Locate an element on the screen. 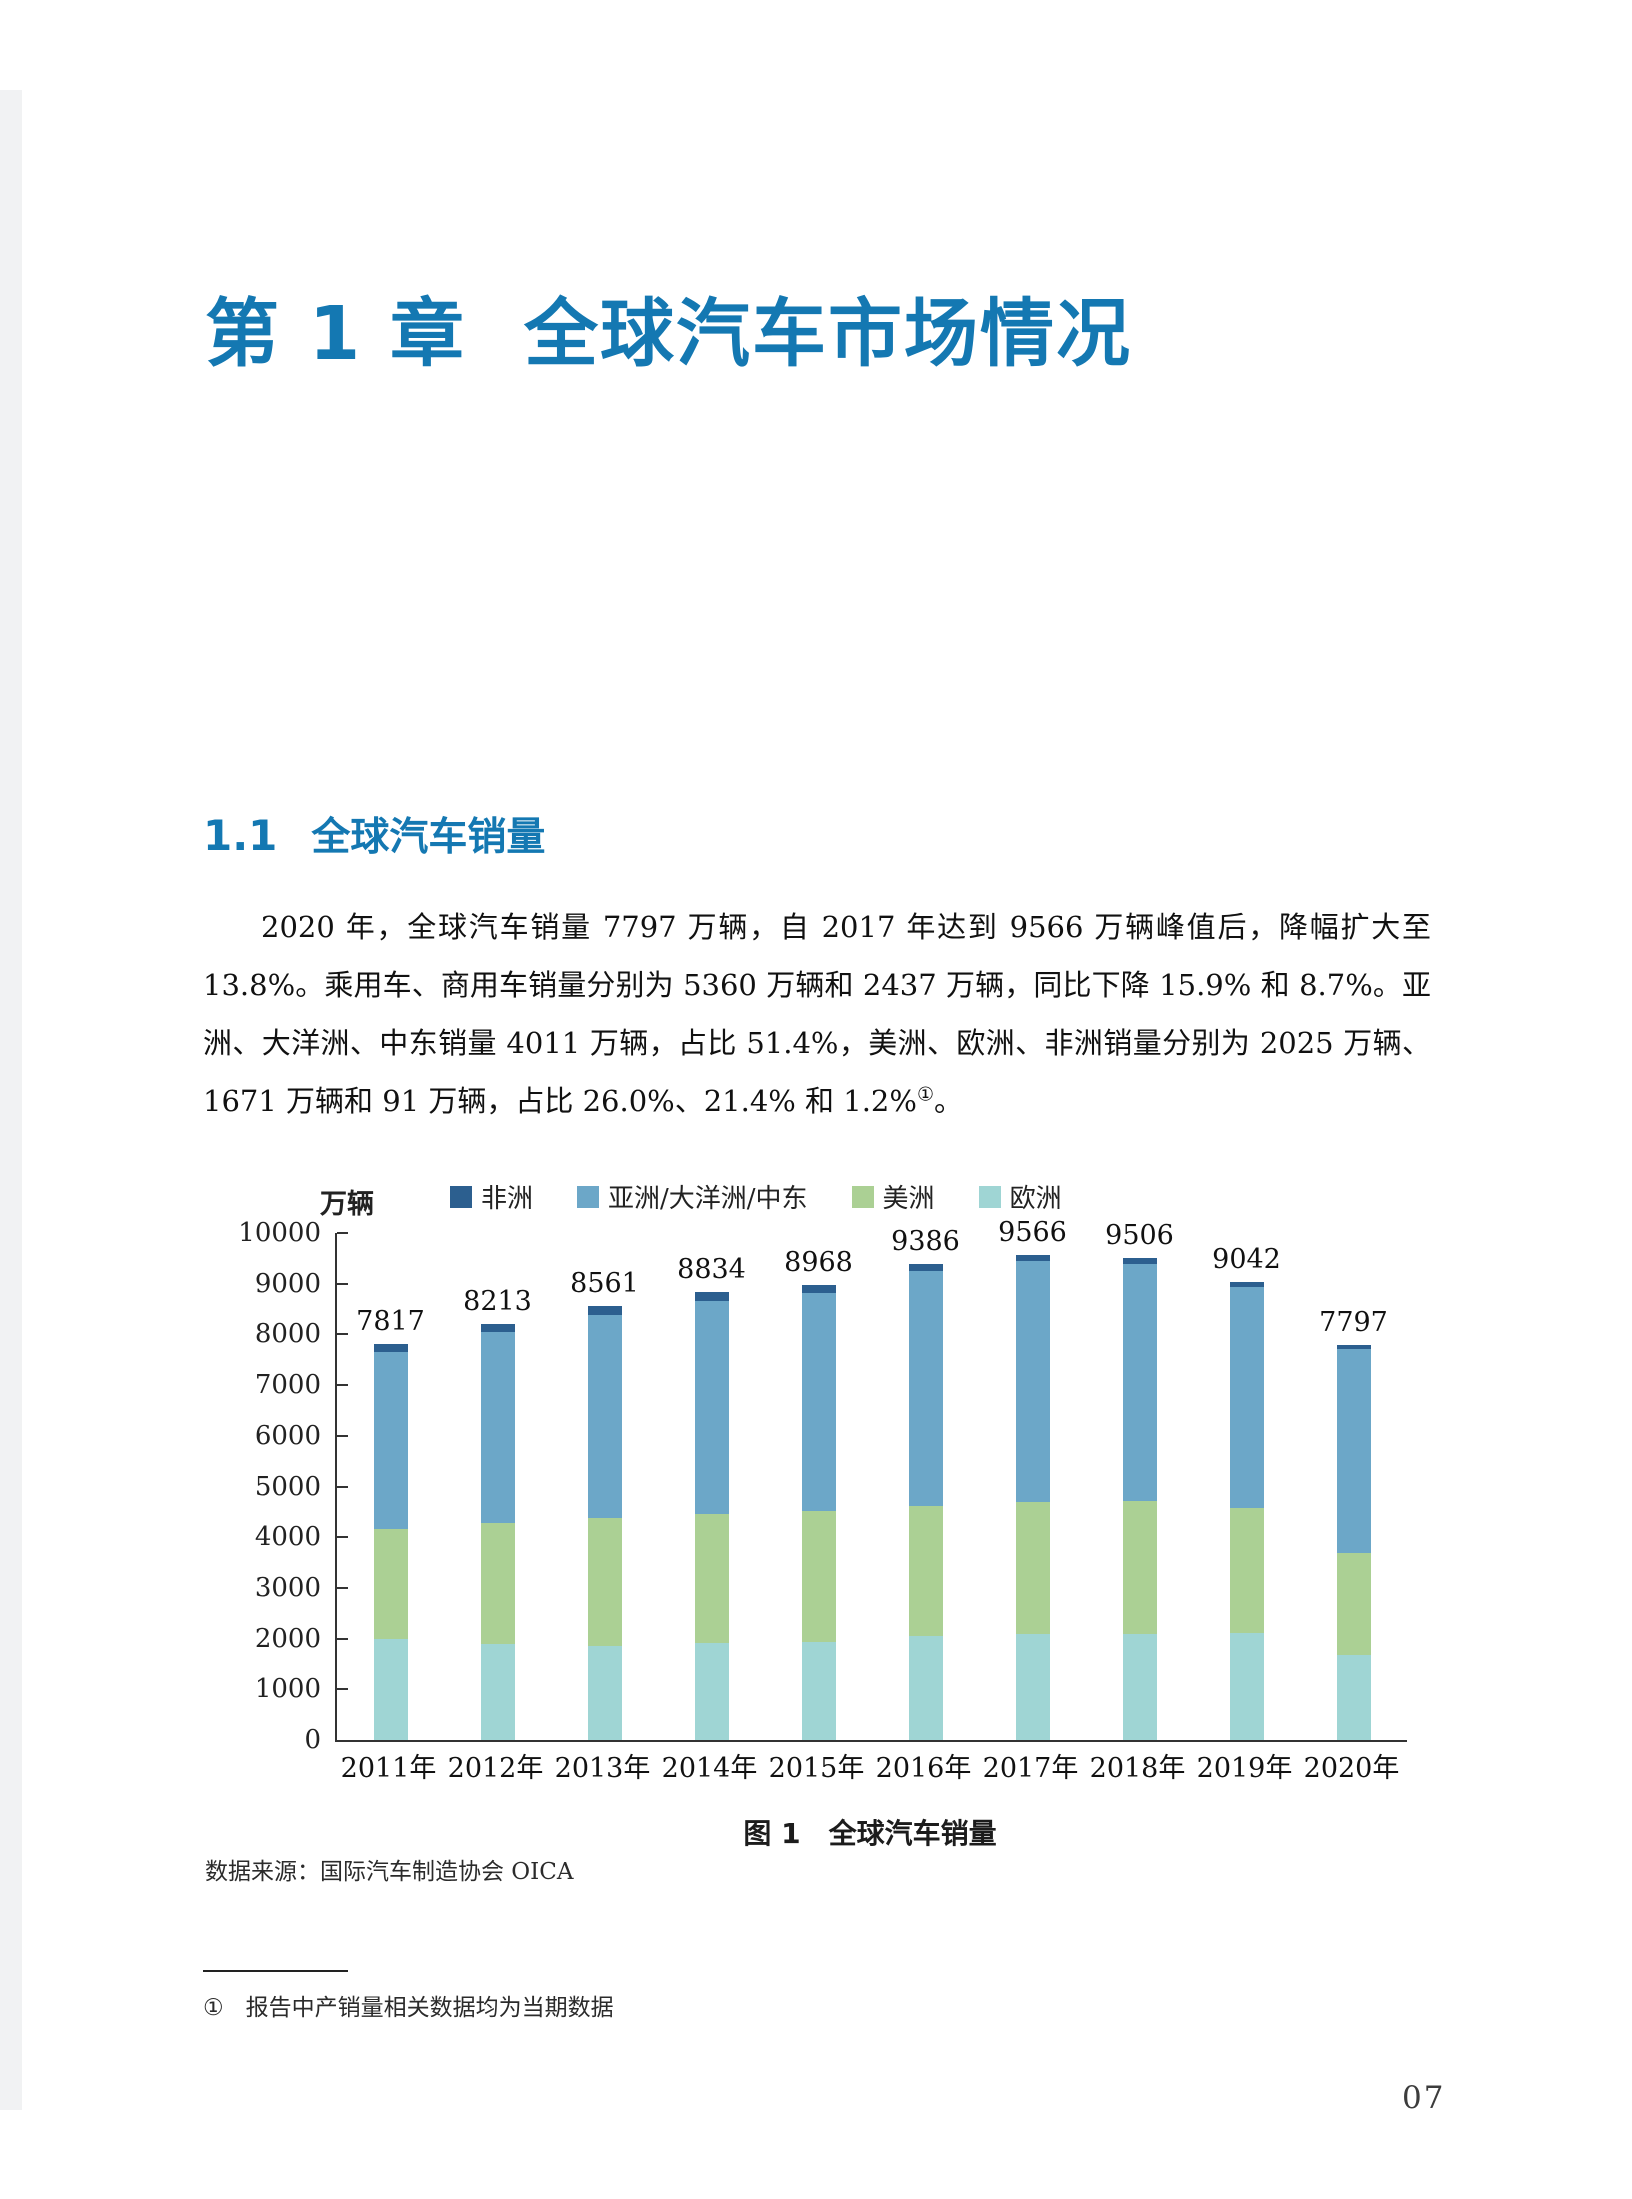 This screenshot has height=2199, width=1632. x-axis-tick-label: 2013年 is located at coordinates (602, 1768).